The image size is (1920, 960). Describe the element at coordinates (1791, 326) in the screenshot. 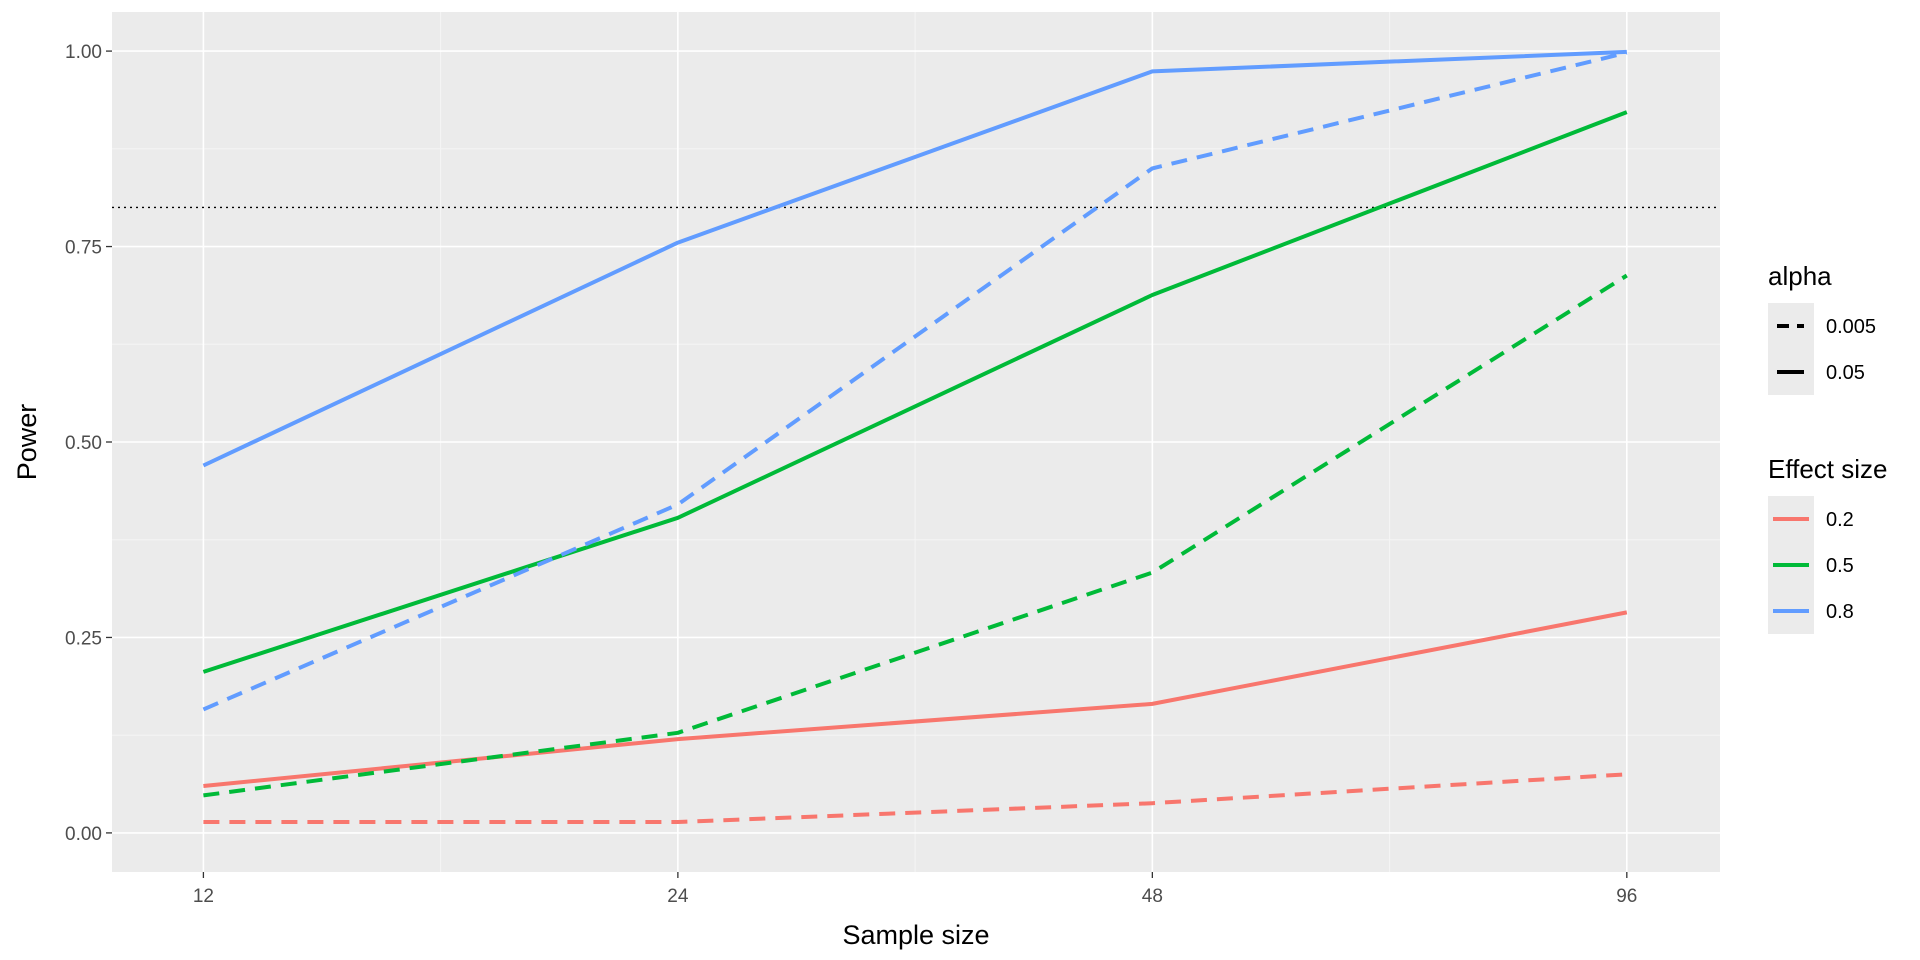

I see `legend-key-background` at that location.